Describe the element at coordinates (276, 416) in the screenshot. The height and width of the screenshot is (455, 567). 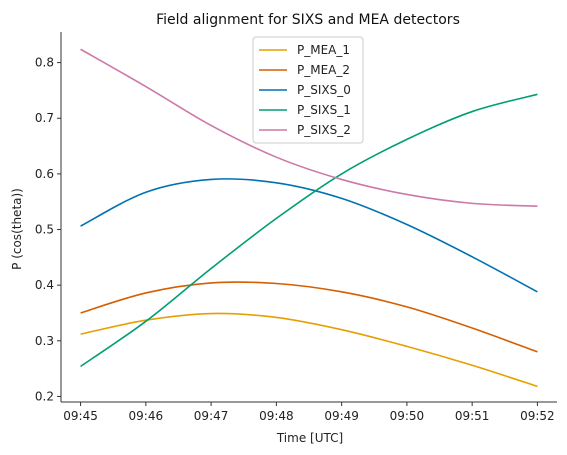
I see `x-tick-label: 09:48` at that location.